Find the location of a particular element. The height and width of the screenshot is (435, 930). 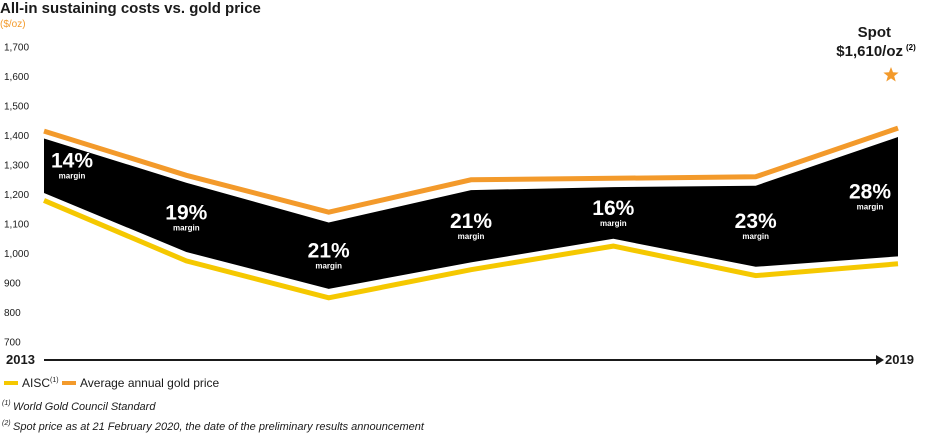

margin-percent: 16% is located at coordinates (613, 208).